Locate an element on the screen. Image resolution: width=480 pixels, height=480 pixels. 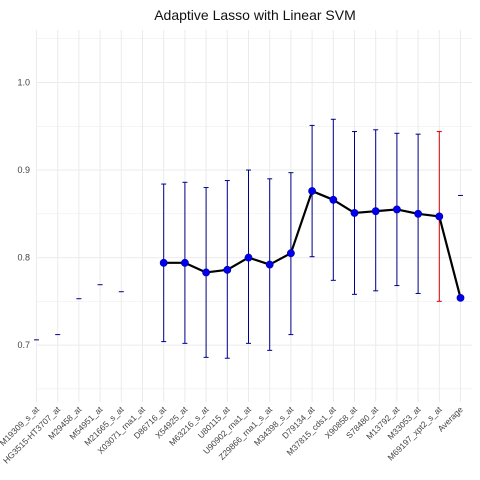
y-tick-label: 0.8 is located at coordinates (23, 258).